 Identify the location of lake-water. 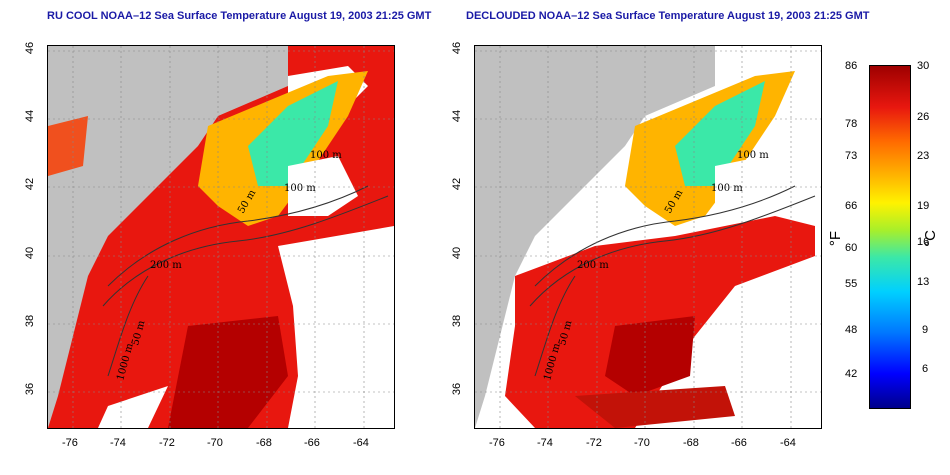
(68, 146).